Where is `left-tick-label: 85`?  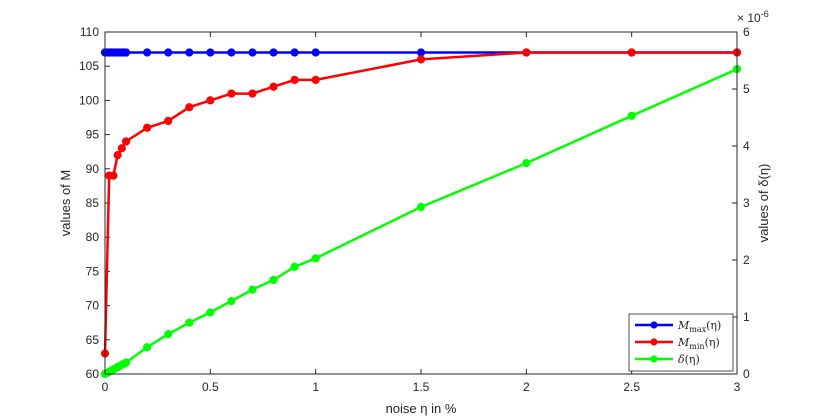 left-tick-label: 85 is located at coordinates (93, 203).